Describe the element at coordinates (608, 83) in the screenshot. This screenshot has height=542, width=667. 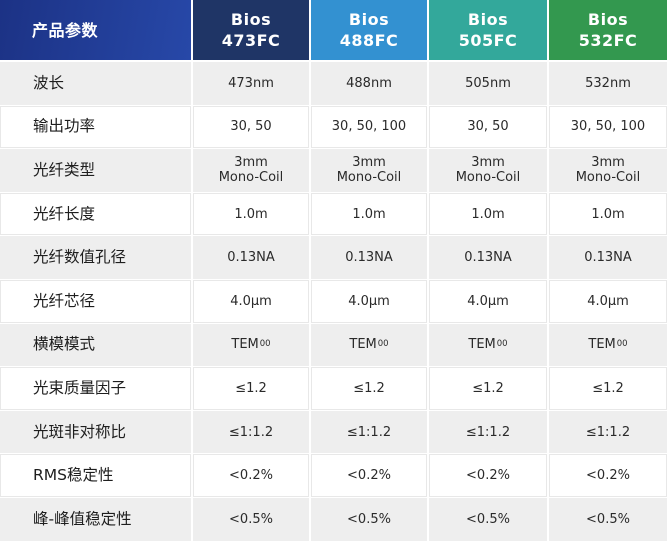
I see `value-cell: 532nm` at that location.